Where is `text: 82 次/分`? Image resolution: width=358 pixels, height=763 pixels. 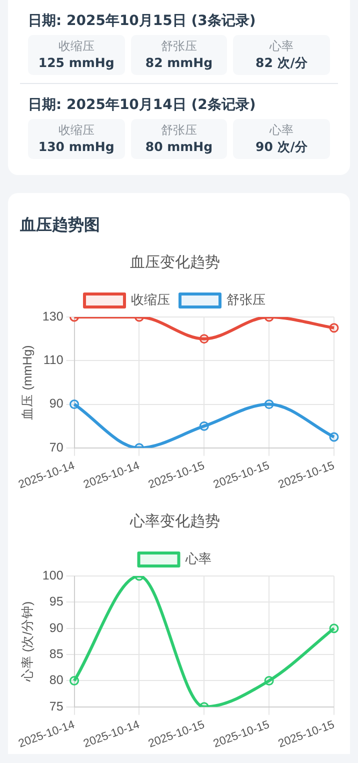
text: 82 次/分 is located at coordinates (281, 63).